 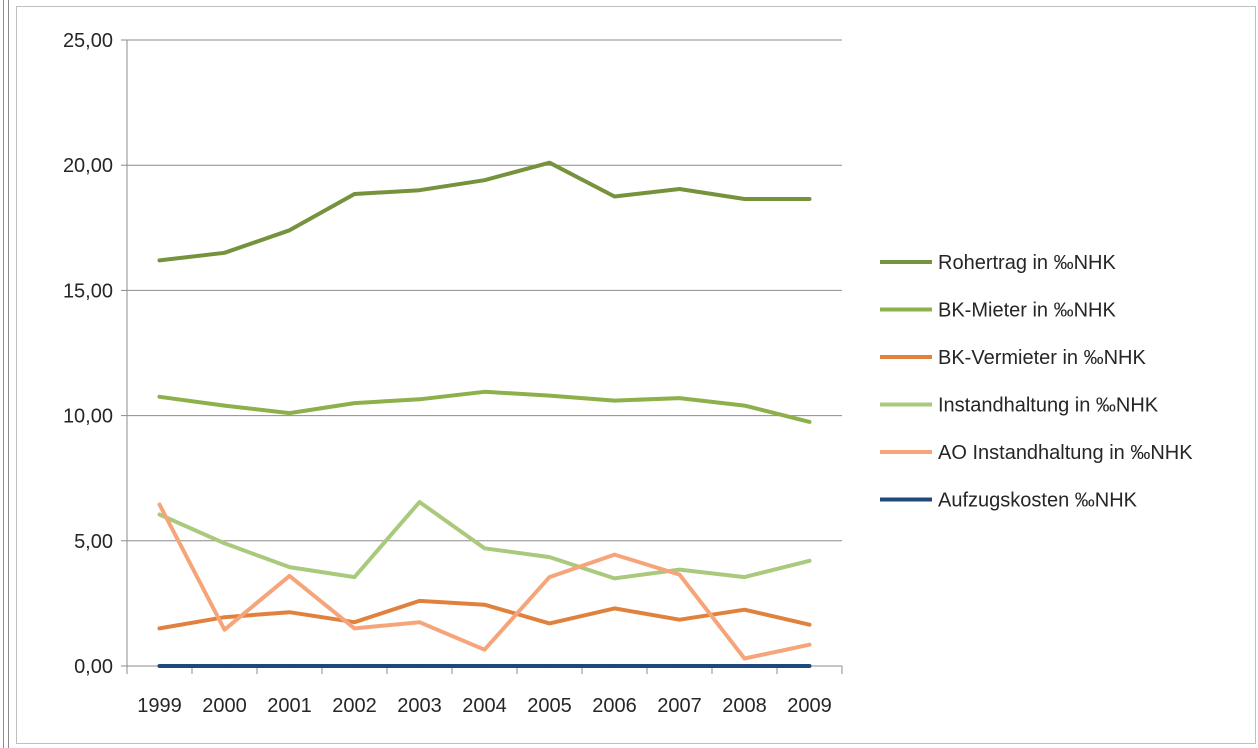 I want to click on legend-label: BK-Vermieter in ‰NHK, so click(x=1042, y=358).